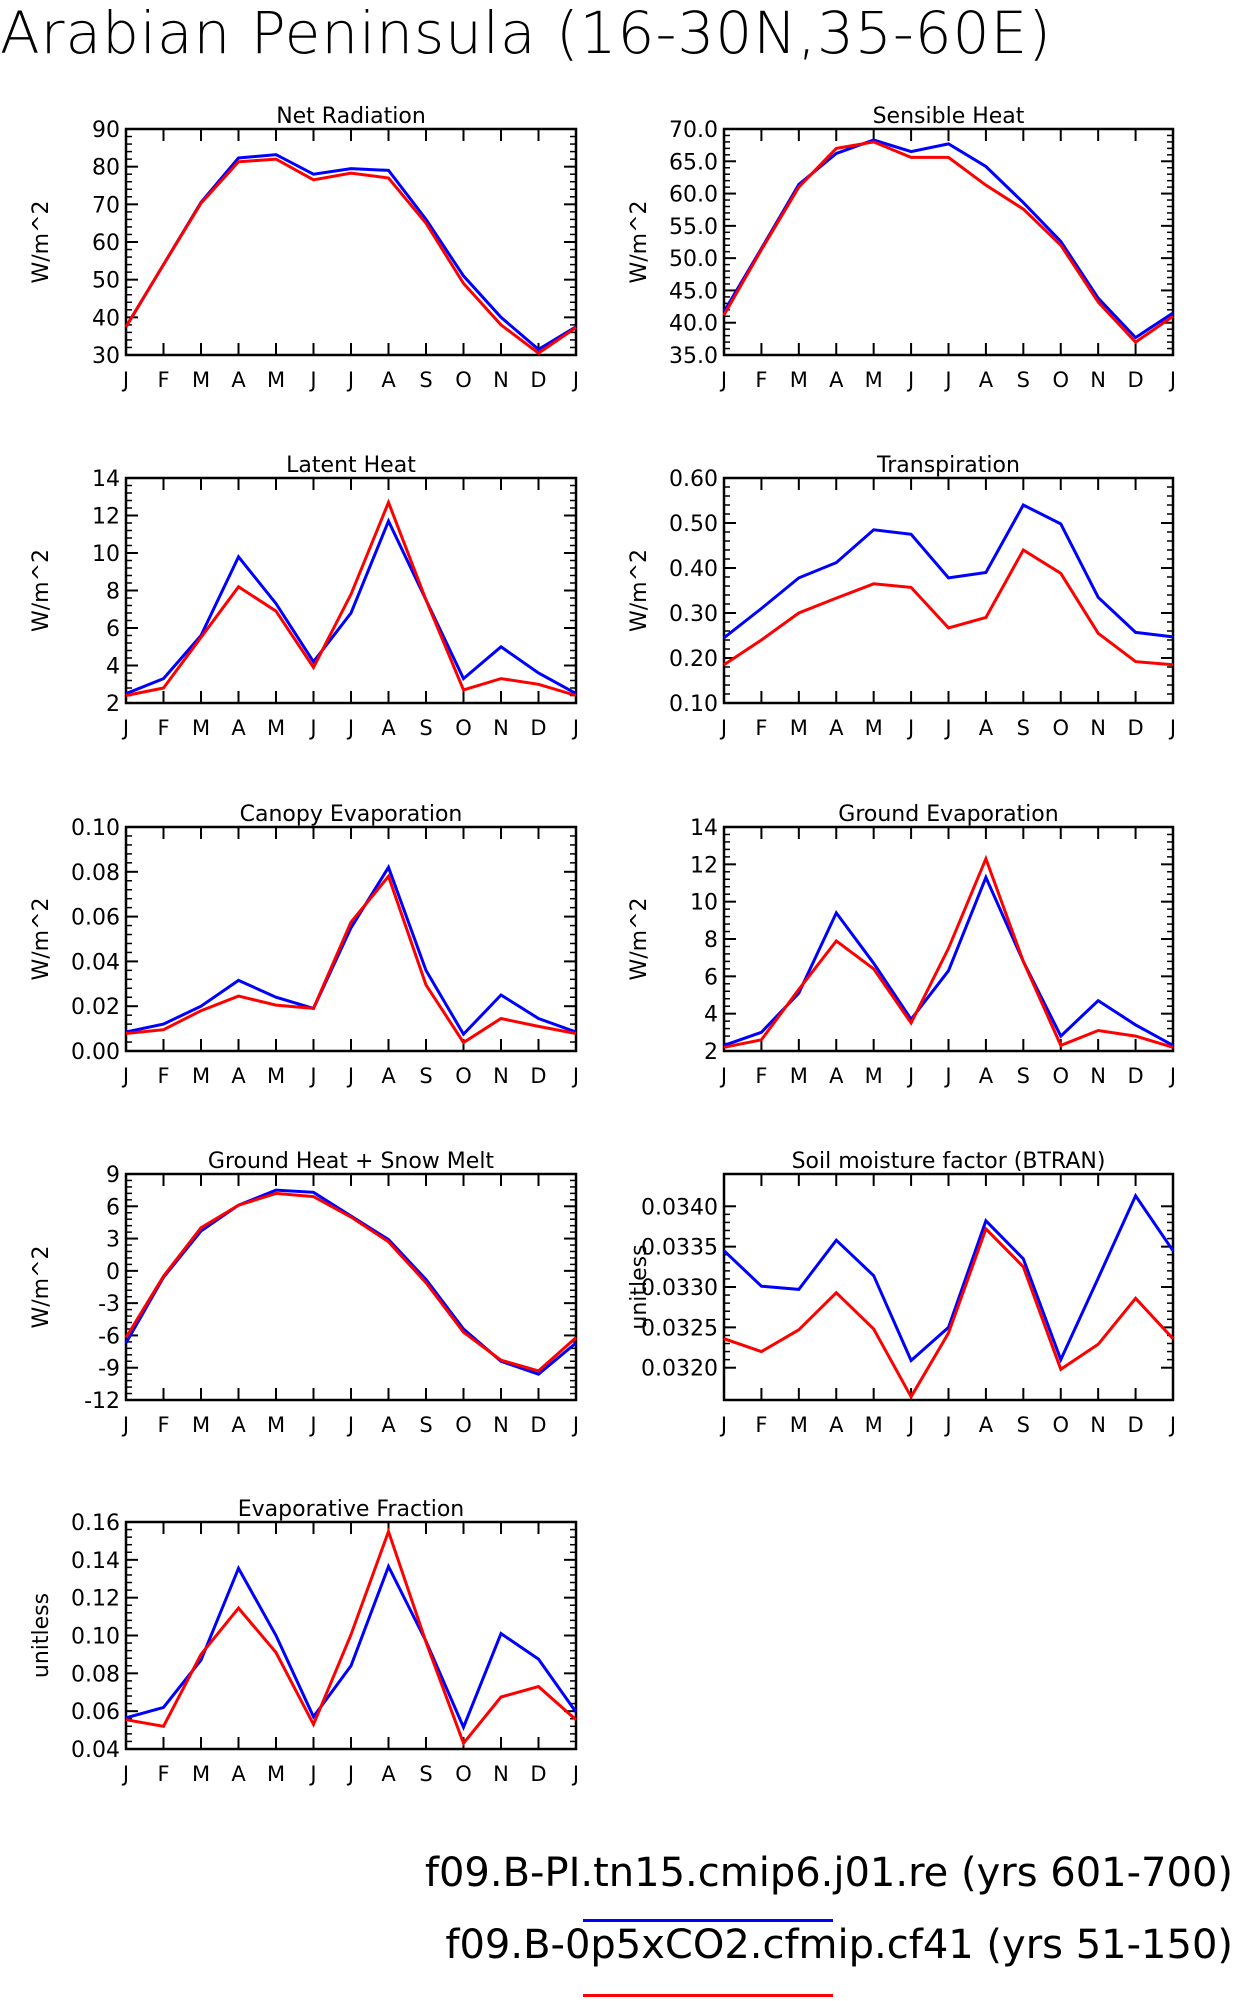  Describe the element at coordinates (679, 1207) in the screenshot. I see `y-tick-label: 0.0340` at that location.